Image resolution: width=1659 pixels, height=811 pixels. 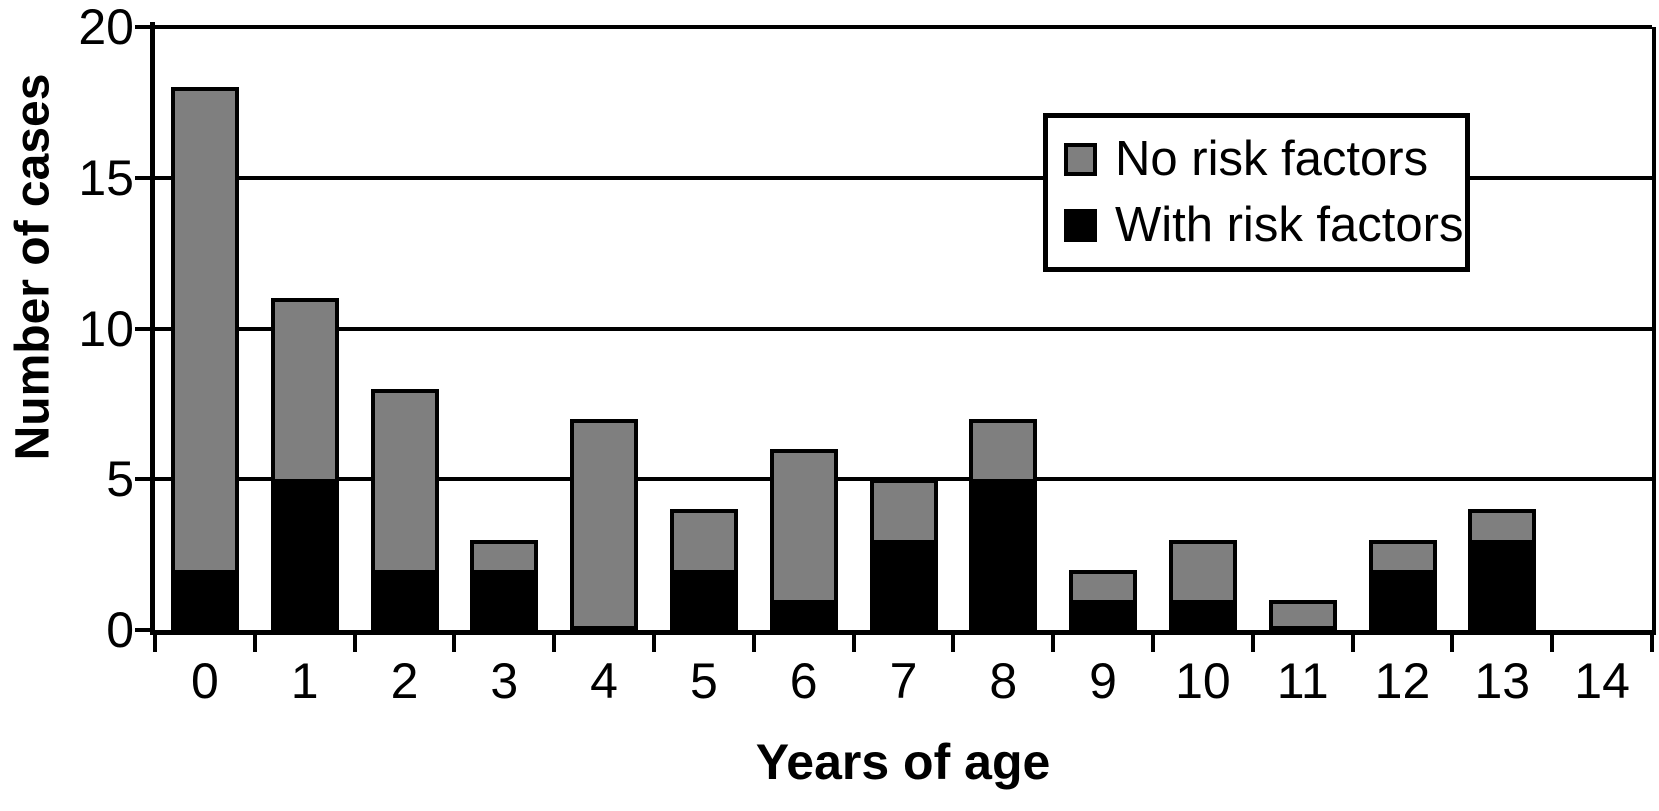 I want to click on y-tick-label-0: 0, so click(x=120, y=630).